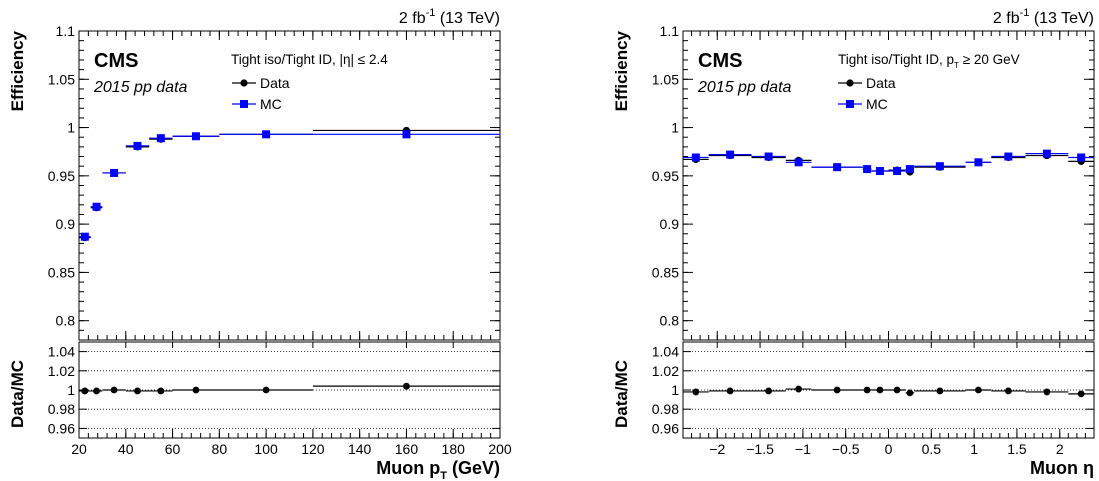 This screenshot has height=481, width=1099. What do you see at coordinates (454, 449) in the screenshot?
I see `x-tick-label: 180` at bounding box center [454, 449].